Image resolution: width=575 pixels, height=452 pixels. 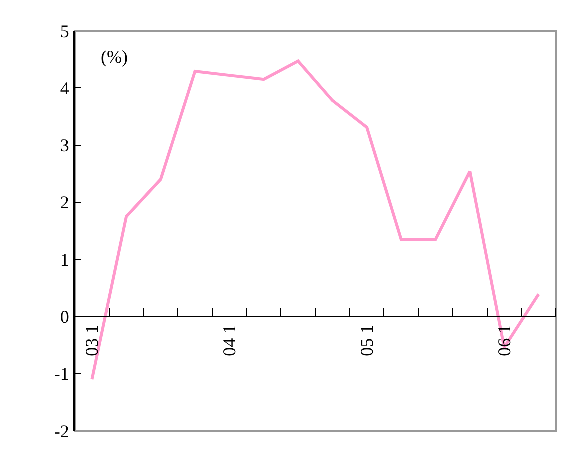 What do you see at coordinates (65, 260) in the screenshot?
I see `y-tick-label: 1` at bounding box center [65, 260].